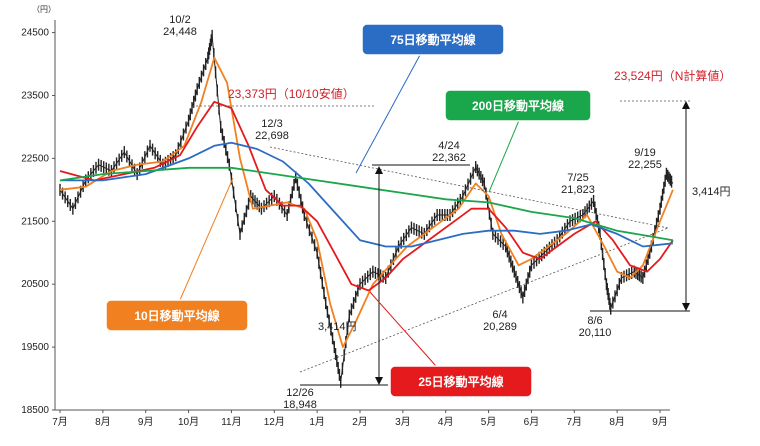  Describe the element at coordinates (300, 393) in the screenshot. I see `low-date-label: 12/26` at that location.